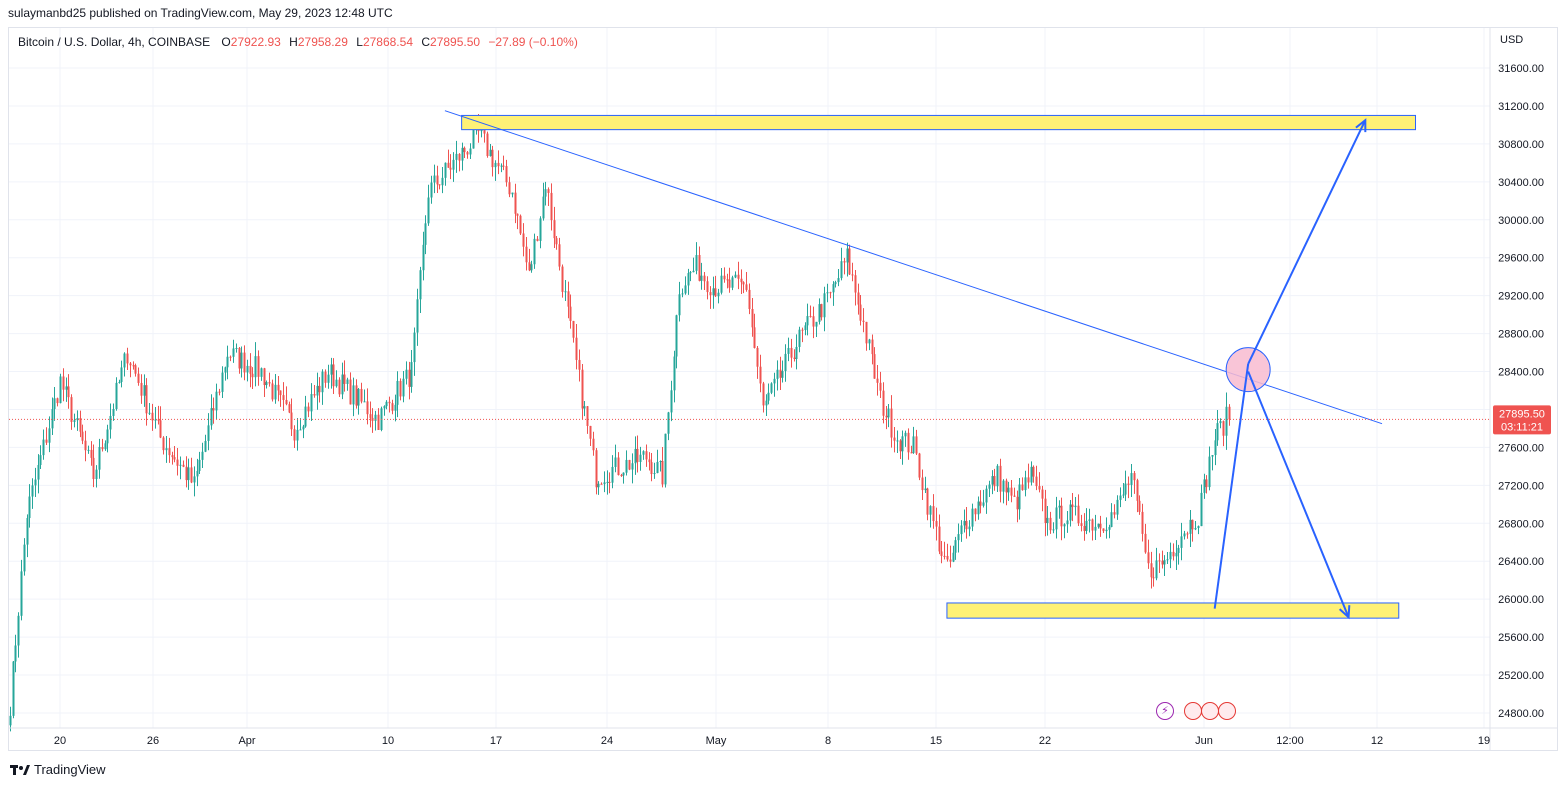  What do you see at coordinates (114, 42) in the screenshot?
I see `symbol-name: Bitcoin / U.S. Dollar, 4h, COINBASE` at bounding box center [114, 42].